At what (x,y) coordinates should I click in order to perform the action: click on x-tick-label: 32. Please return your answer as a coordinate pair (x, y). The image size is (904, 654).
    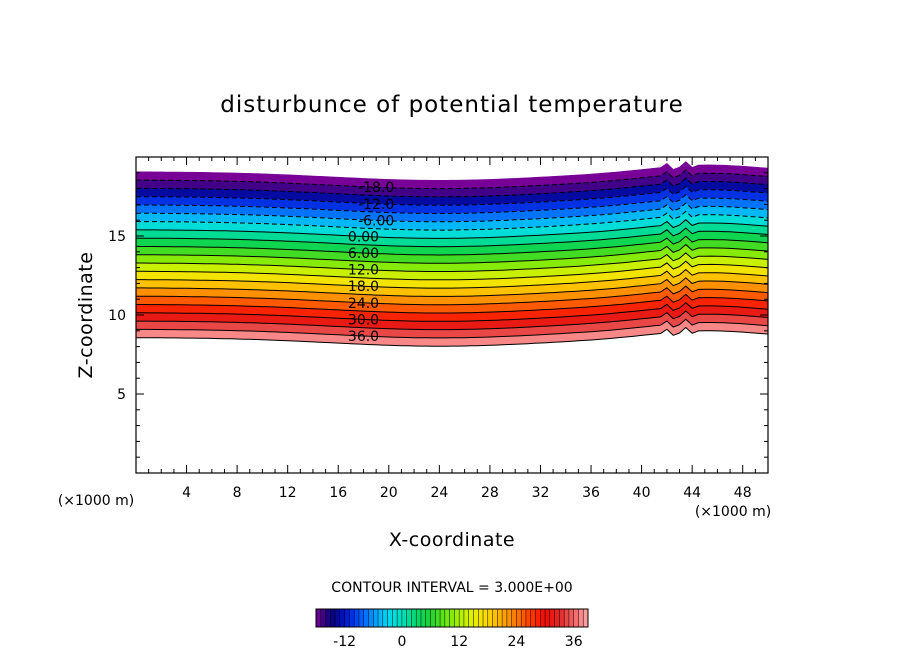
    Looking at the image, I should click on (541, 493).